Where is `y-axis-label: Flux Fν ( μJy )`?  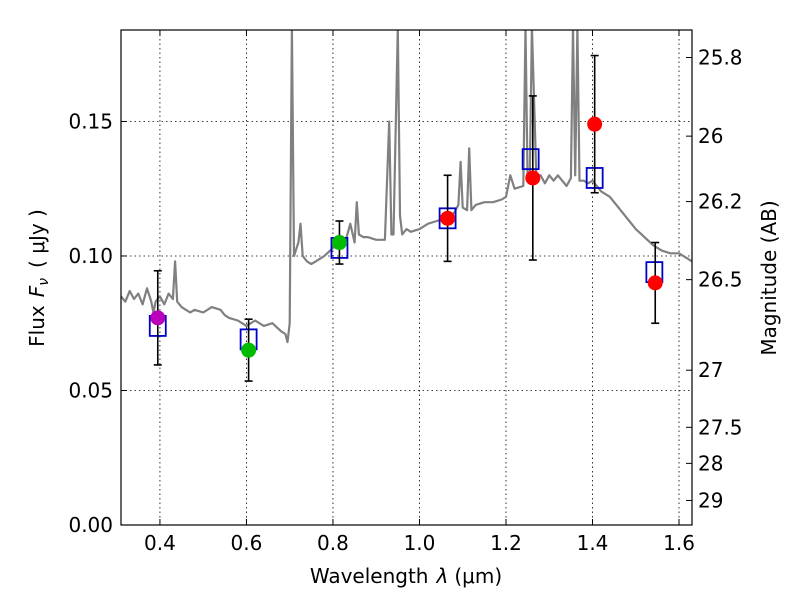
y-axis-label: Flux Fν ( μJy ) is located at coordinates (38, 278).